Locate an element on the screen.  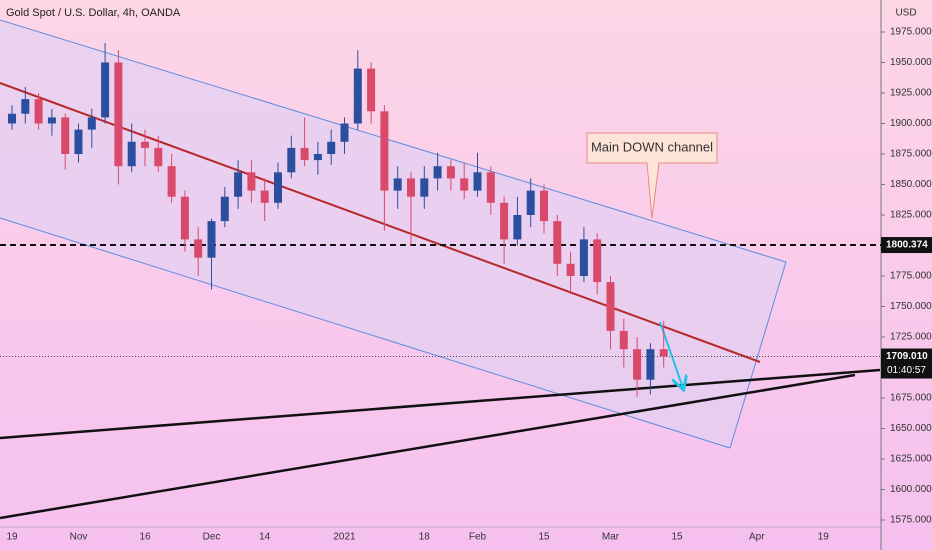
x-tick-label: 18 is located at coordinates (425, 537).